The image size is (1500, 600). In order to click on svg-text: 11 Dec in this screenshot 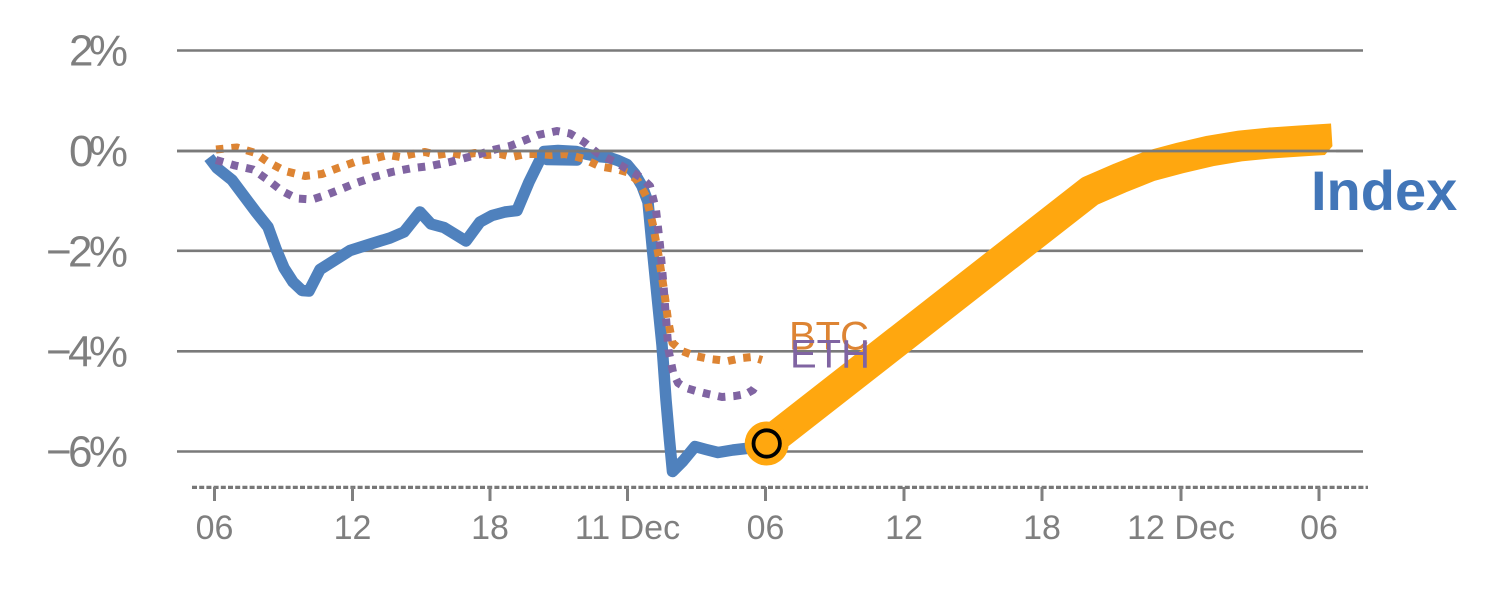, I will do `click(627, 528)`.